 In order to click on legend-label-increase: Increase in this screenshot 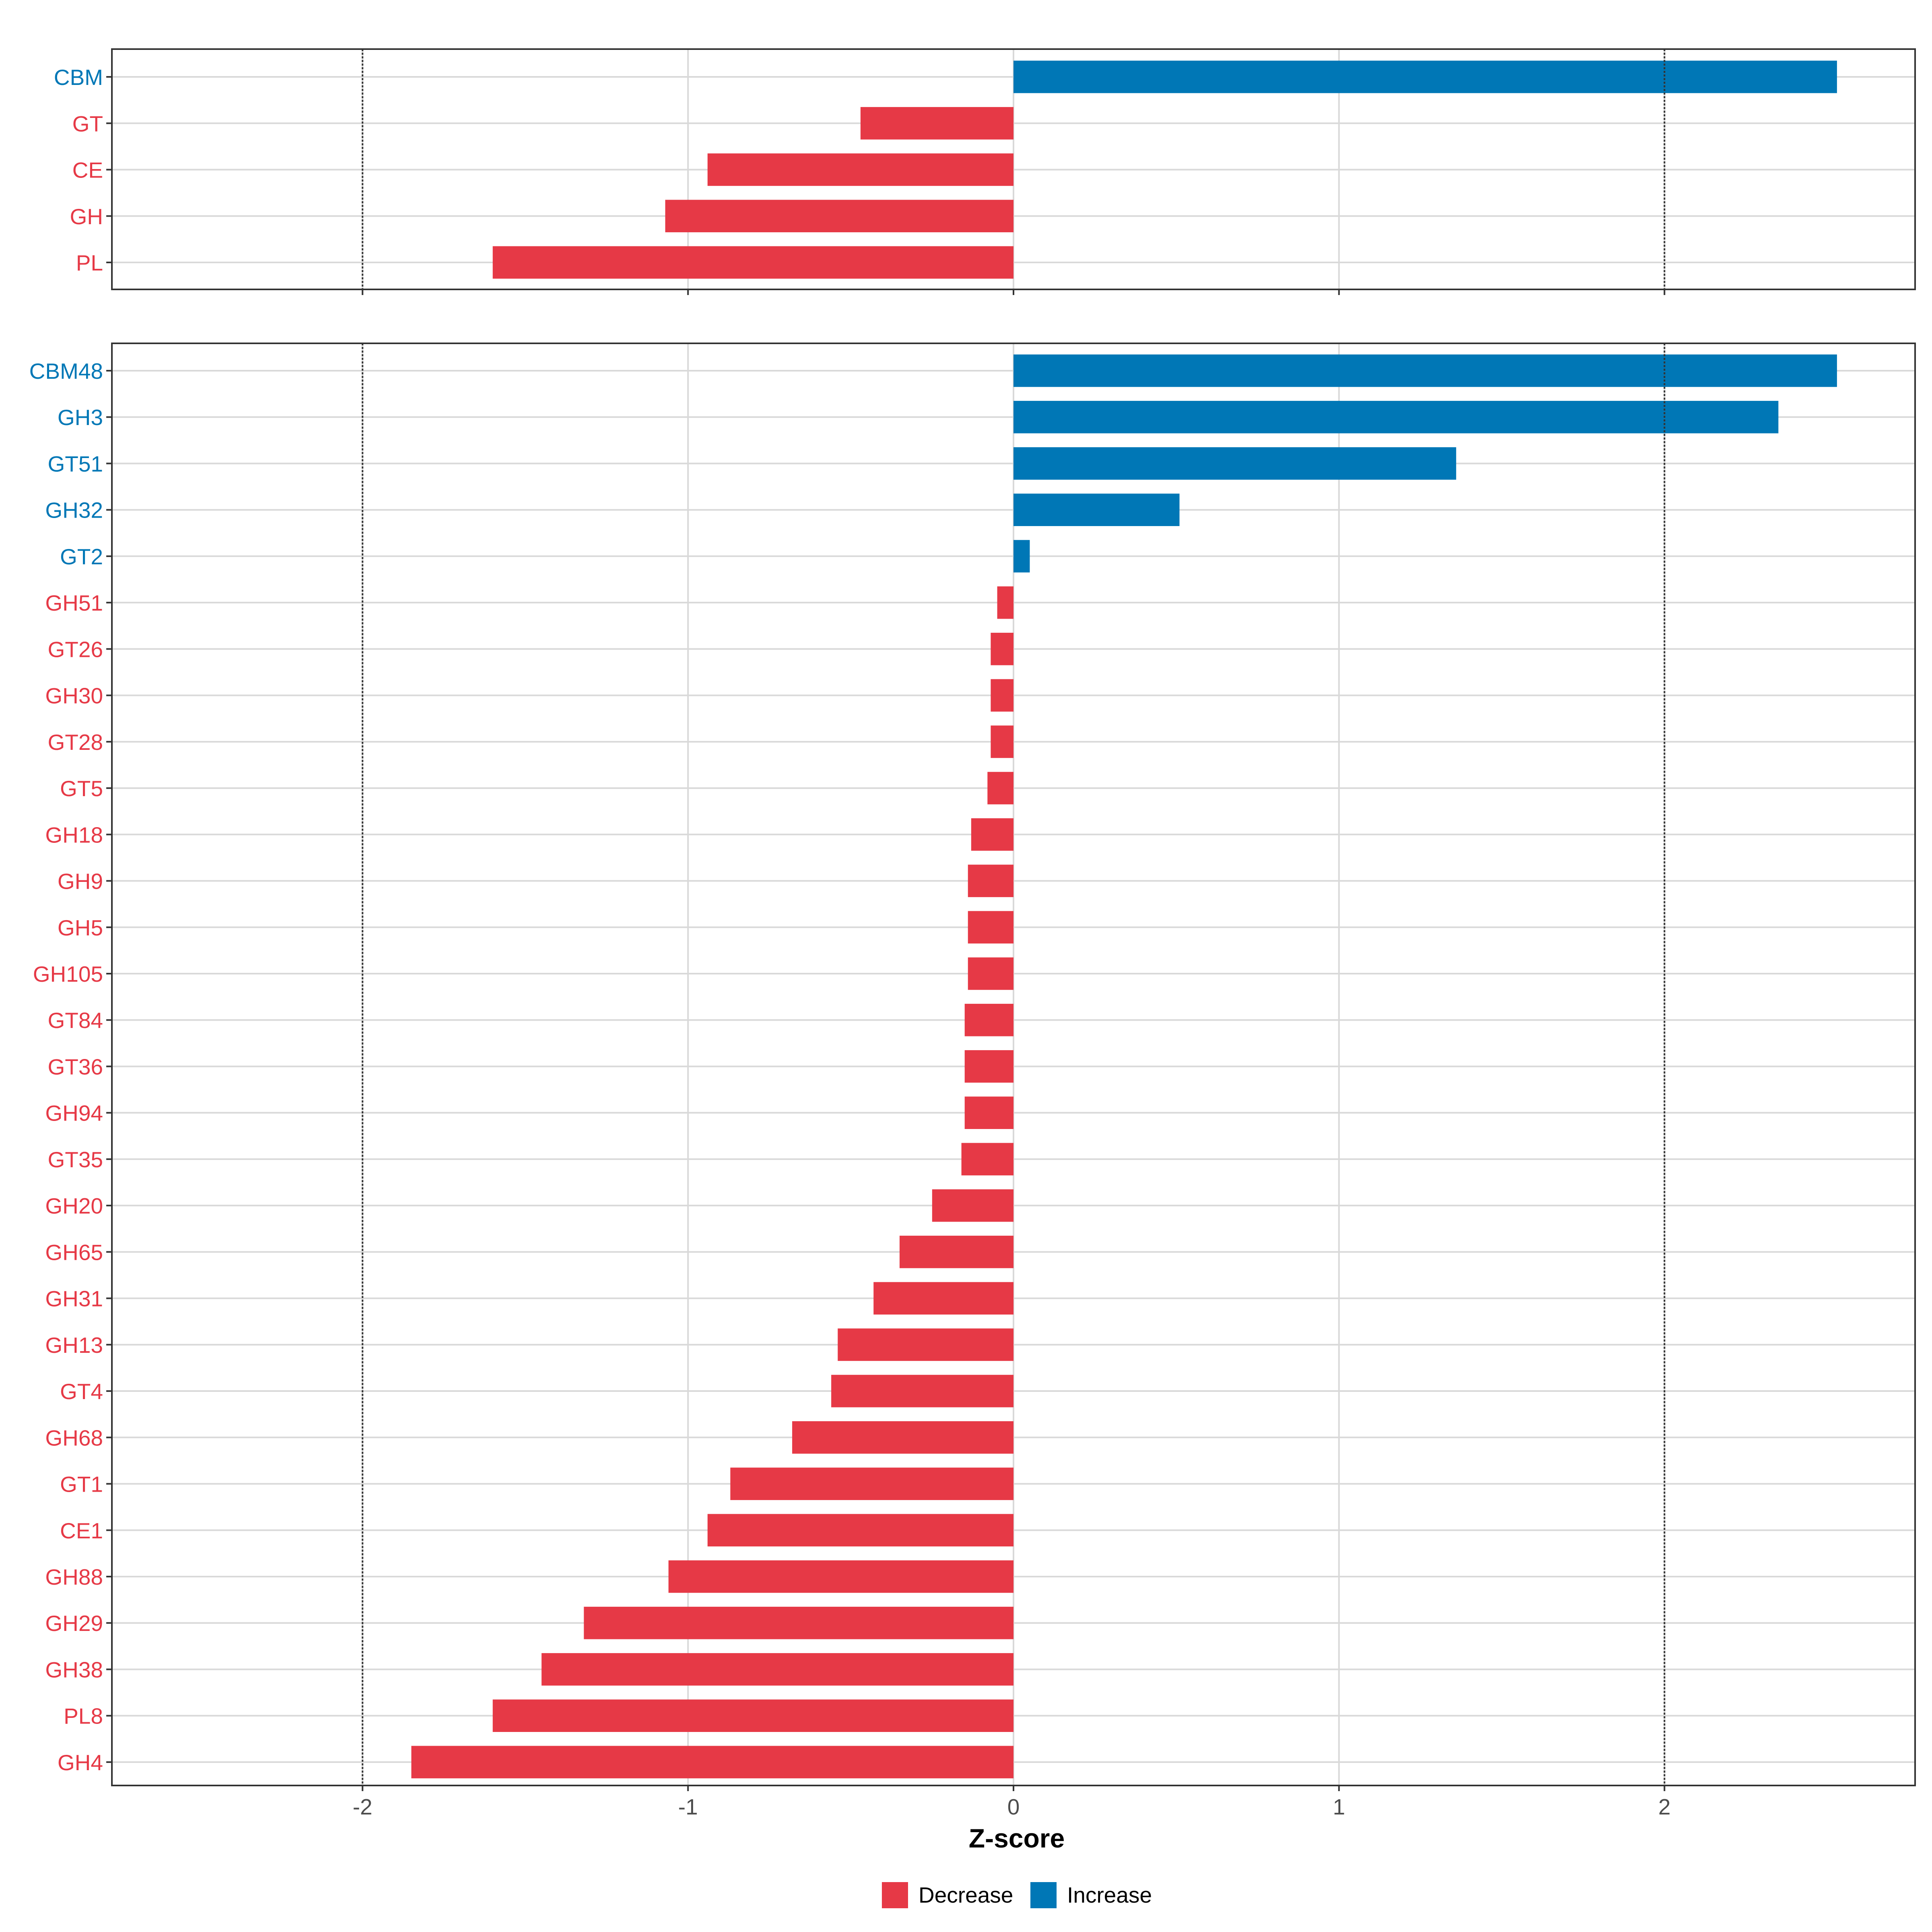, I will do `click(1109, 1894)`.